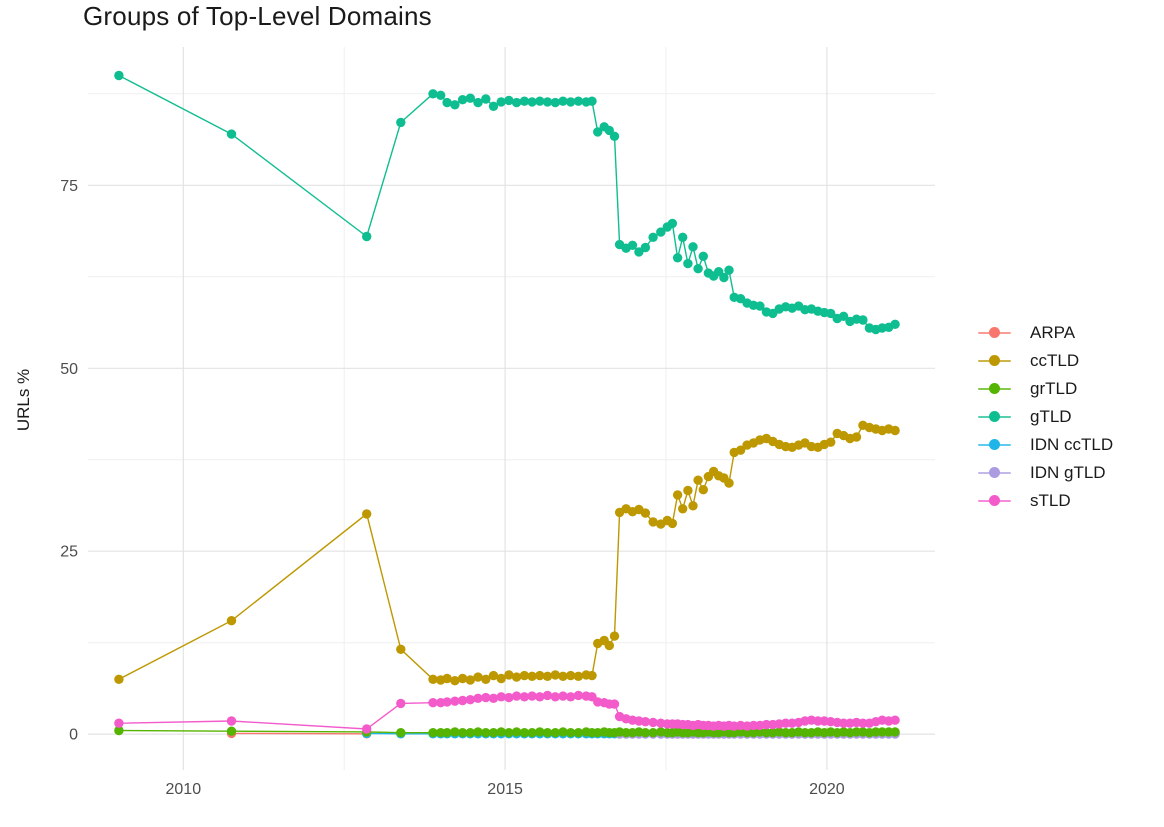  I want to click on chart-title: Groups of Top-Level Domains, so click(257, 16).